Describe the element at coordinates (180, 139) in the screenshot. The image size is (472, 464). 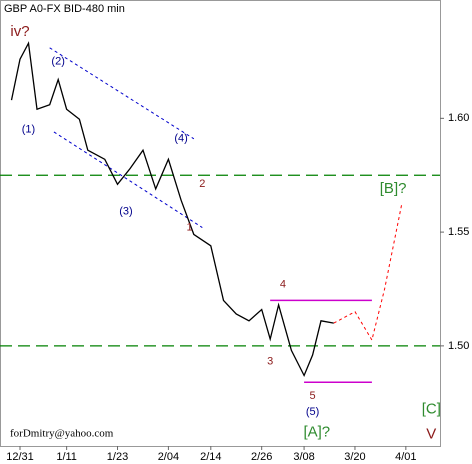
I see `wave-label: (4)` at that location.